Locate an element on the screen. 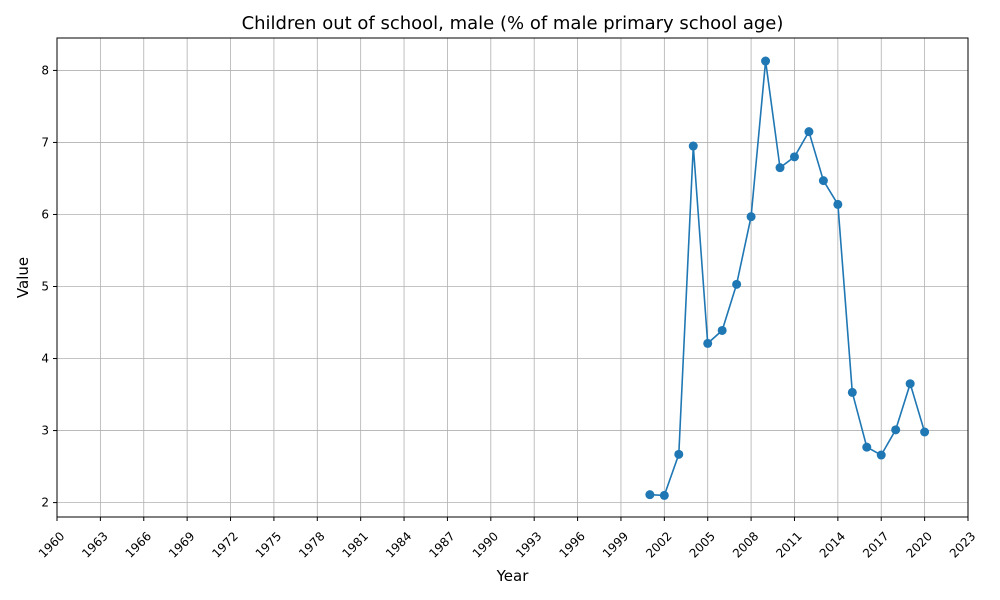  x-tick-label: 1990 is located at coordinates (485, 544).